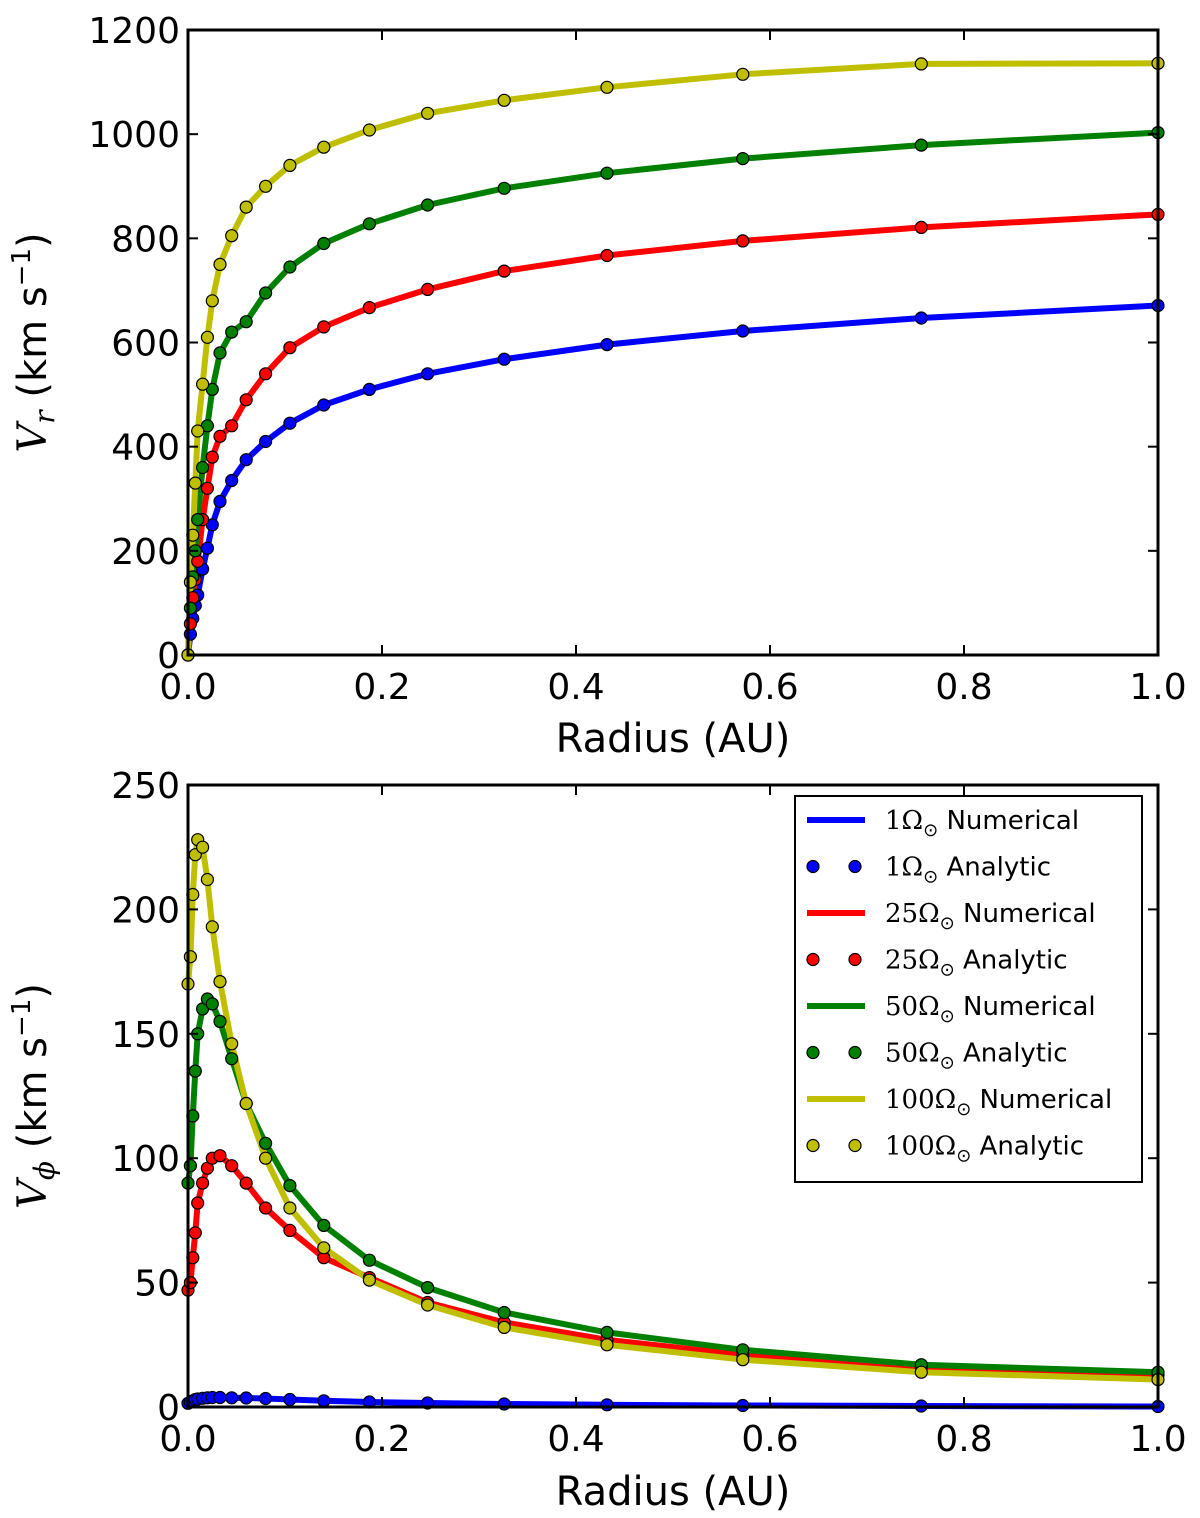  What do you see at coordinates (145, 1159) in the screenshot?
I see `y-tick-label: 100` at bounding box center [145, 1159].